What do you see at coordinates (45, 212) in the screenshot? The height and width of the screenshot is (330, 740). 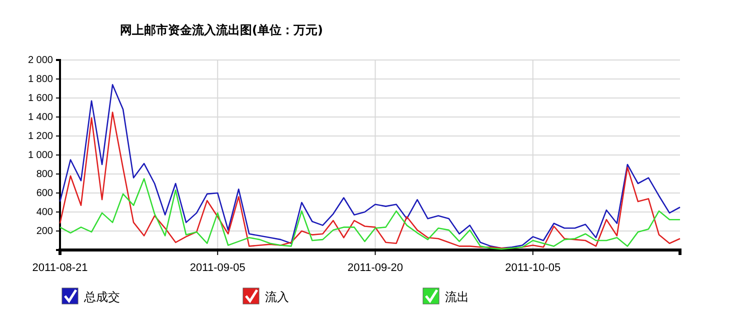 I see `y-tick-label: 400` at bounding box center [45, 212].